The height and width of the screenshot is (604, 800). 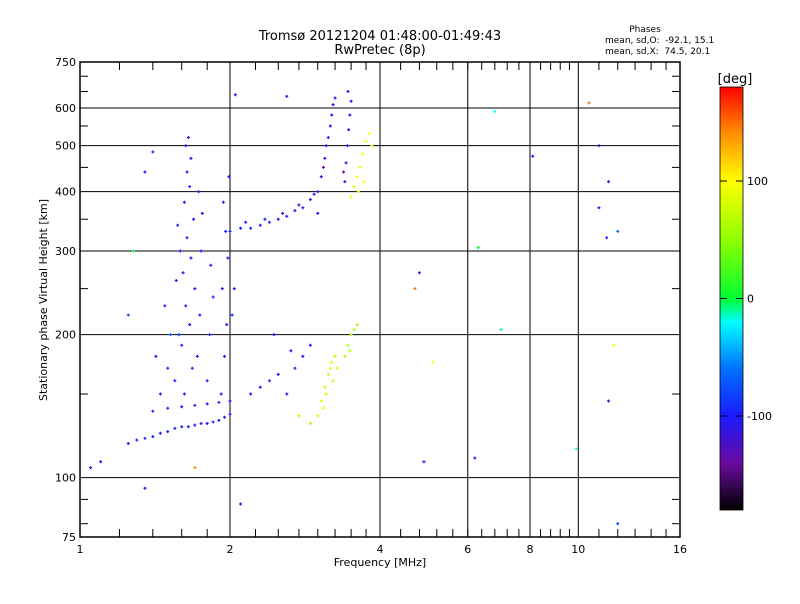 I want to click on y-axis-label: Stationary phase Virtual Height [km], so click(x=43, y=300).